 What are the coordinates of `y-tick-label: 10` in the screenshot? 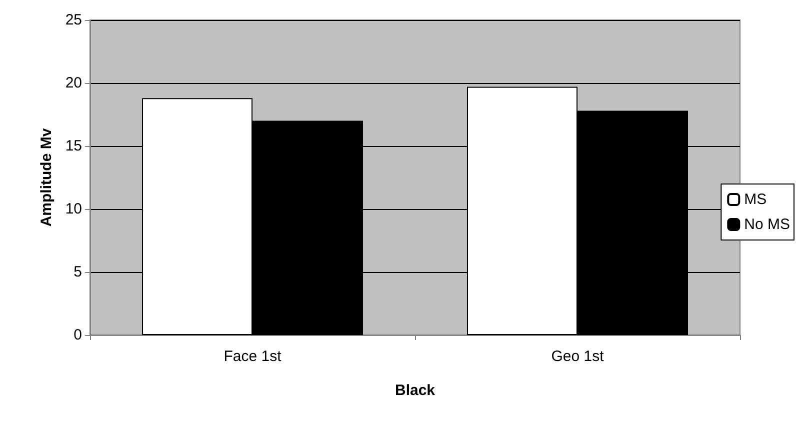 It's located at (73, 209).